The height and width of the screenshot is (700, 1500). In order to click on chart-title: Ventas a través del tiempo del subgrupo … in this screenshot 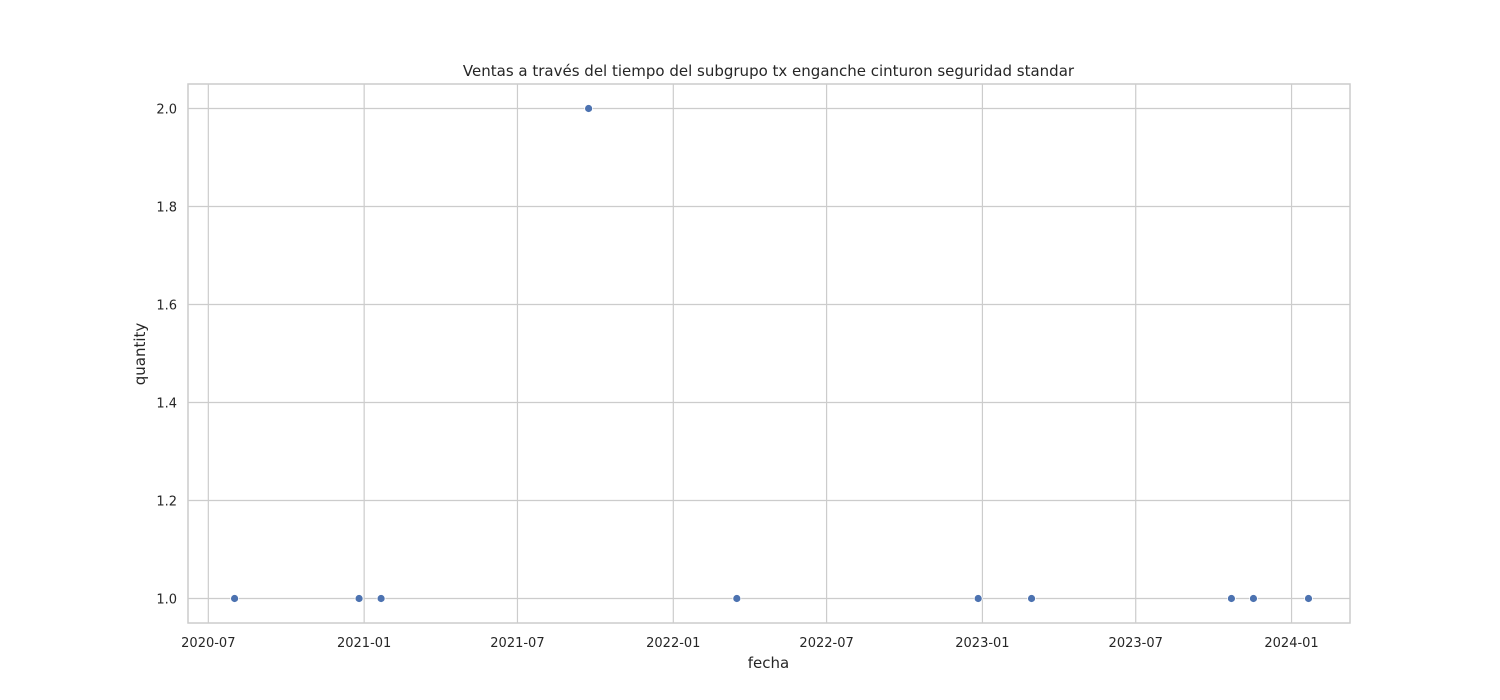, I will do `click(769, 71)`.